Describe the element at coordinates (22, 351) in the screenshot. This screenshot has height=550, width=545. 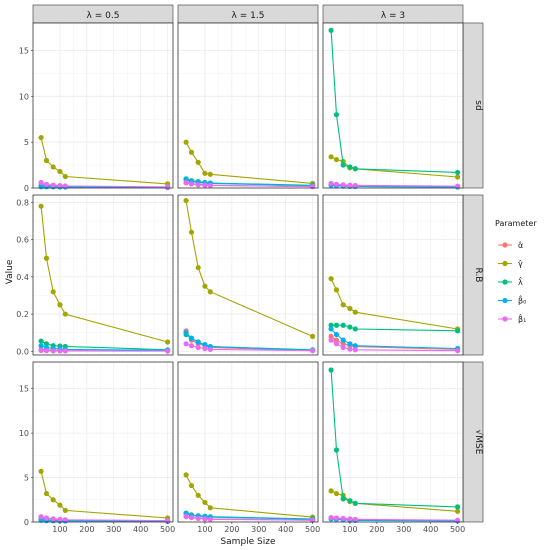
I see `y-tick-label: 0.0` at that location.